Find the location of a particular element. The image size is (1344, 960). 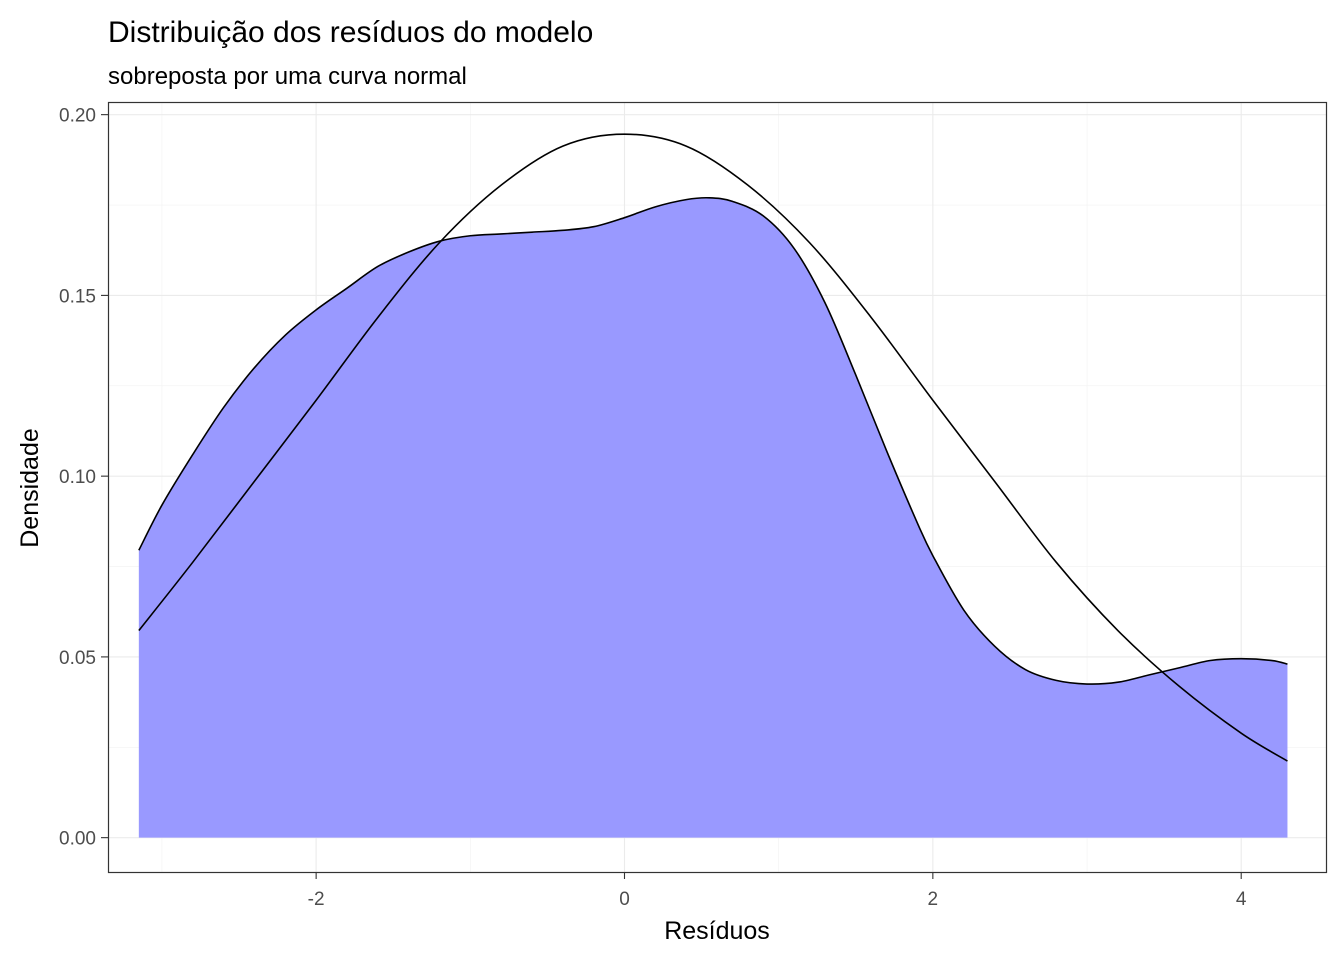

x-axis-title: Resíduos is located at coordinates (717, 931).